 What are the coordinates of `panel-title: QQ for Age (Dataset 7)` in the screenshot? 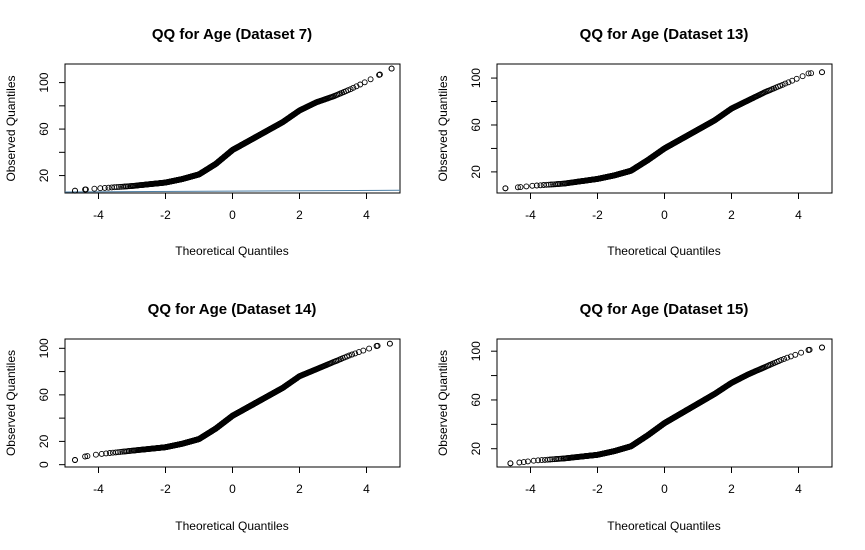 It's located at (232, 34).